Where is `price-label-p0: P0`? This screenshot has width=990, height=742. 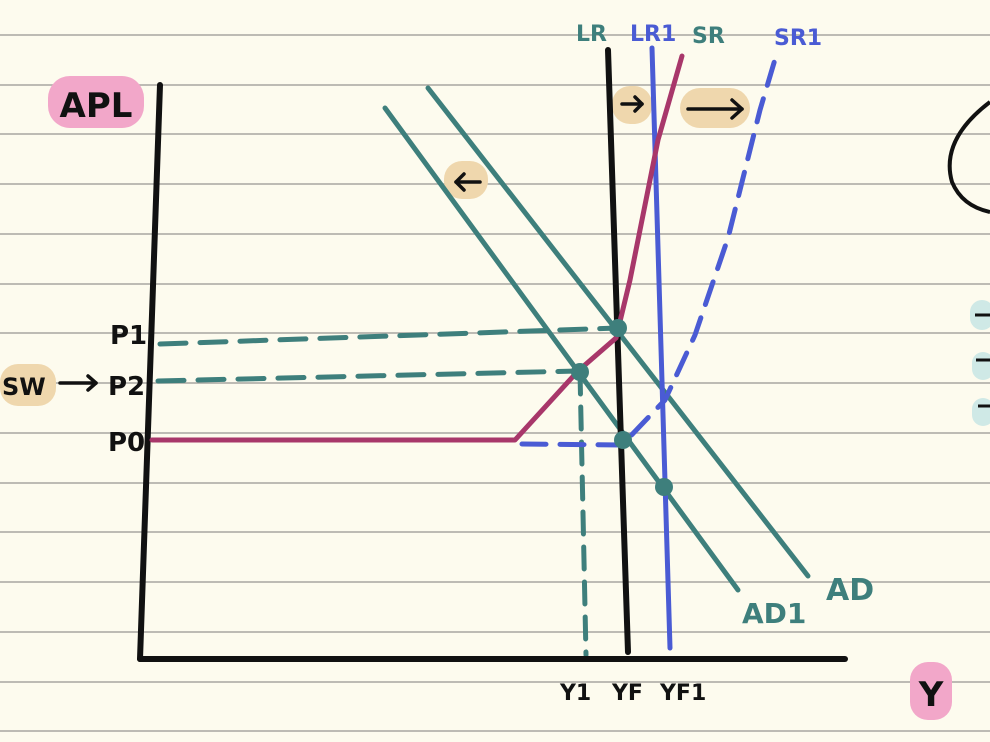
price-label-p0: P0 is located at coordinates (126, 443).